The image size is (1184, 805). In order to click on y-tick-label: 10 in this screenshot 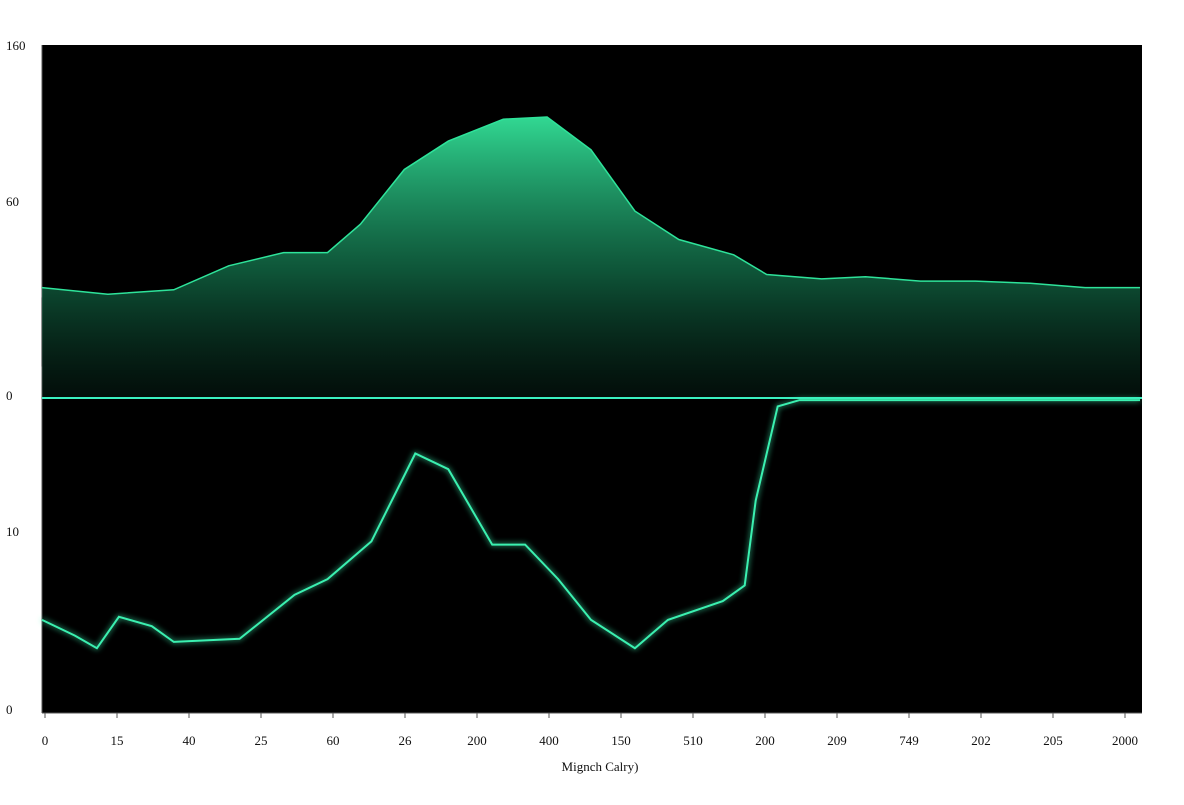, I will do `click(12, 531)`.